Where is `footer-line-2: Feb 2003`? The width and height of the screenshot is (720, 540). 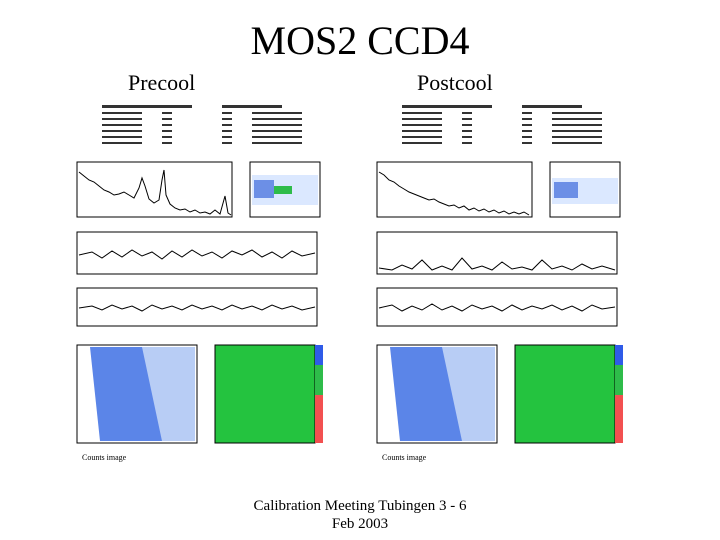
footer-line-2: Feb 2003 is located at coordinates (360, 524).